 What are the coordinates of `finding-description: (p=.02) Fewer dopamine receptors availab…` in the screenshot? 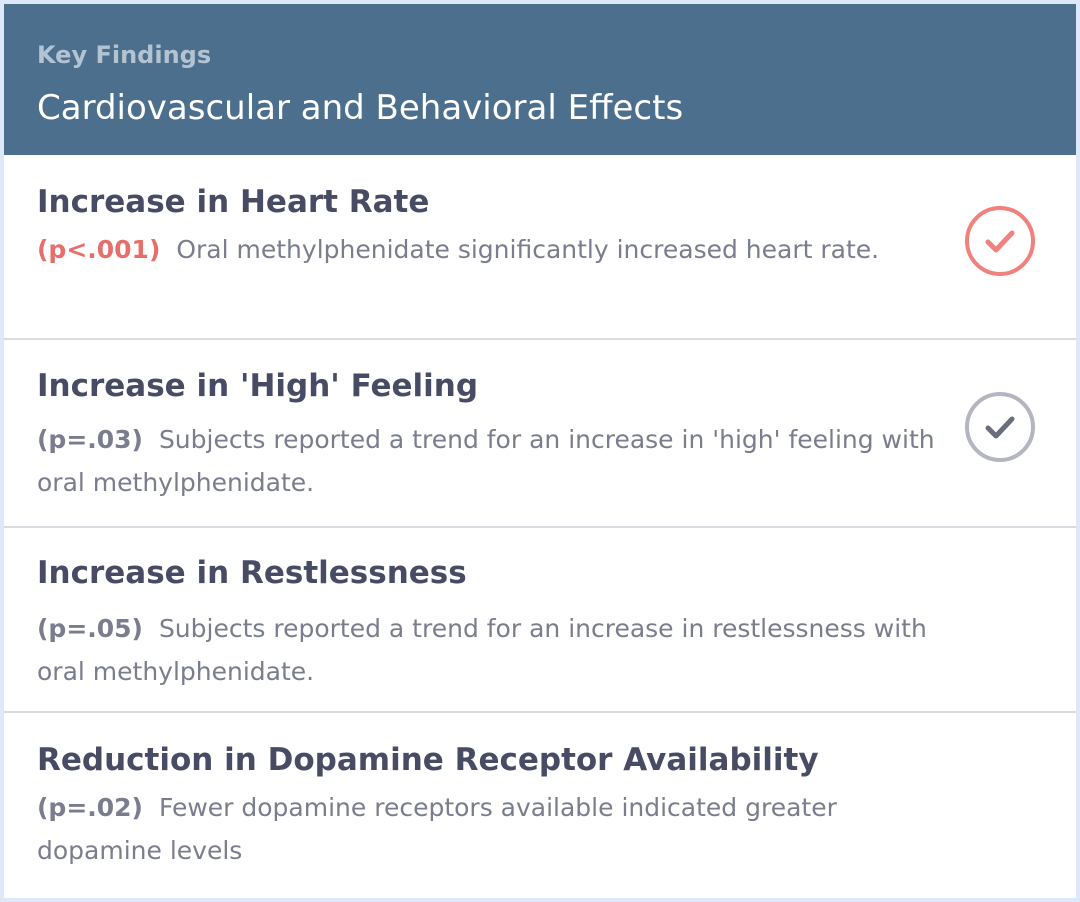 It's located at (487, 829).